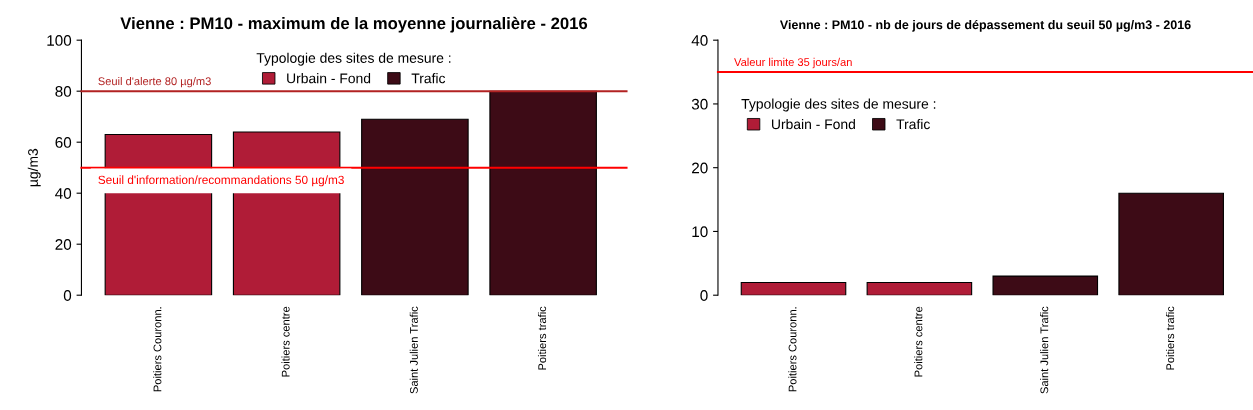 Image resolution: width=1253 pixels, height=410 pixels. What do you see at coordinates (699, 104) in the screenshot?
I see `y-tick-label: 30` at bounding box center [699, 104].